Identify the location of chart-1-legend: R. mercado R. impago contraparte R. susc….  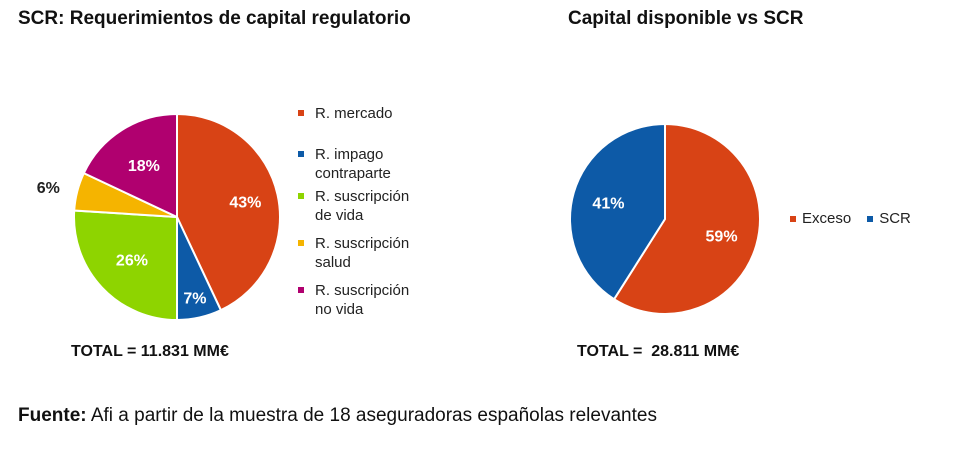
(378, 211).